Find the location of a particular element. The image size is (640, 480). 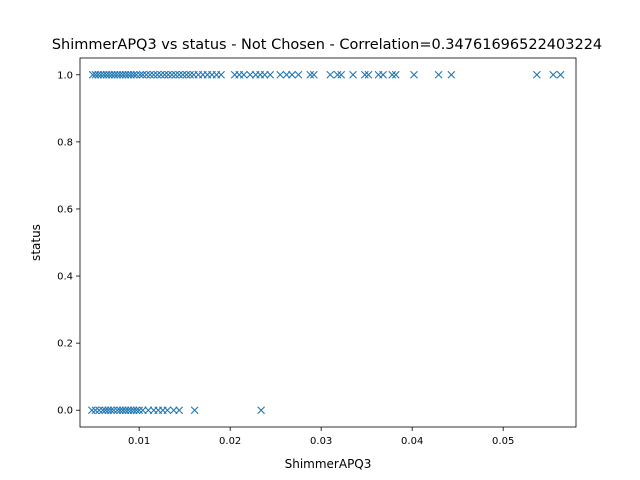

y-tick-label: 0.2 is located at coordinates (65, 344).